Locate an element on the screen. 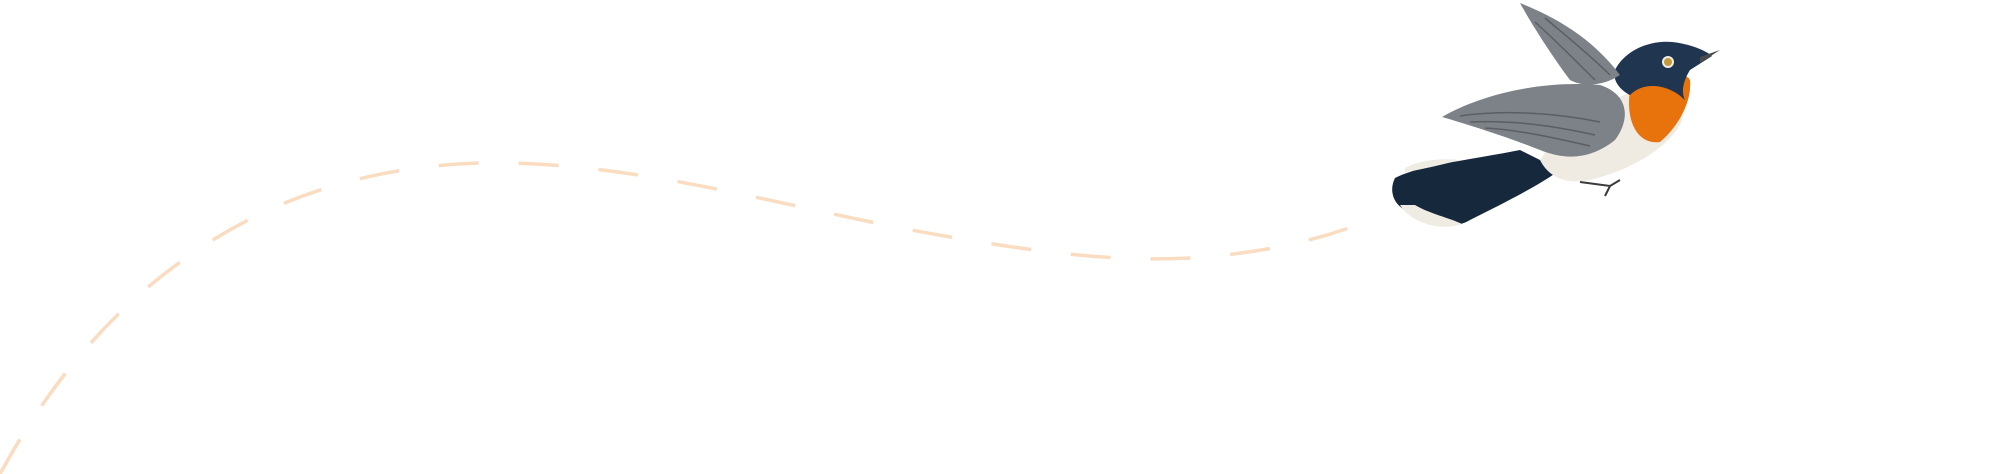 This screenshot has height=474, width=2000. bird-tail is located at coordinates (1476, 188).